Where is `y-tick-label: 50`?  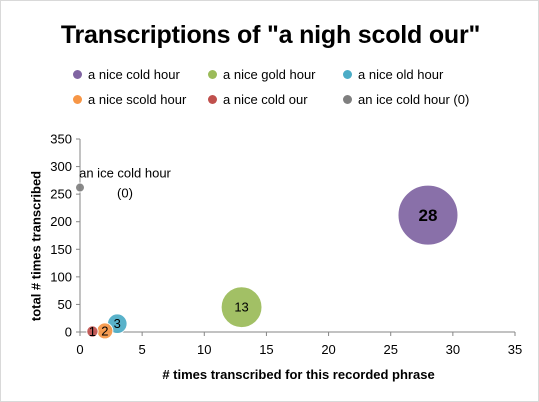
y-tick-label: 50 is located at coordinates (65, 304).